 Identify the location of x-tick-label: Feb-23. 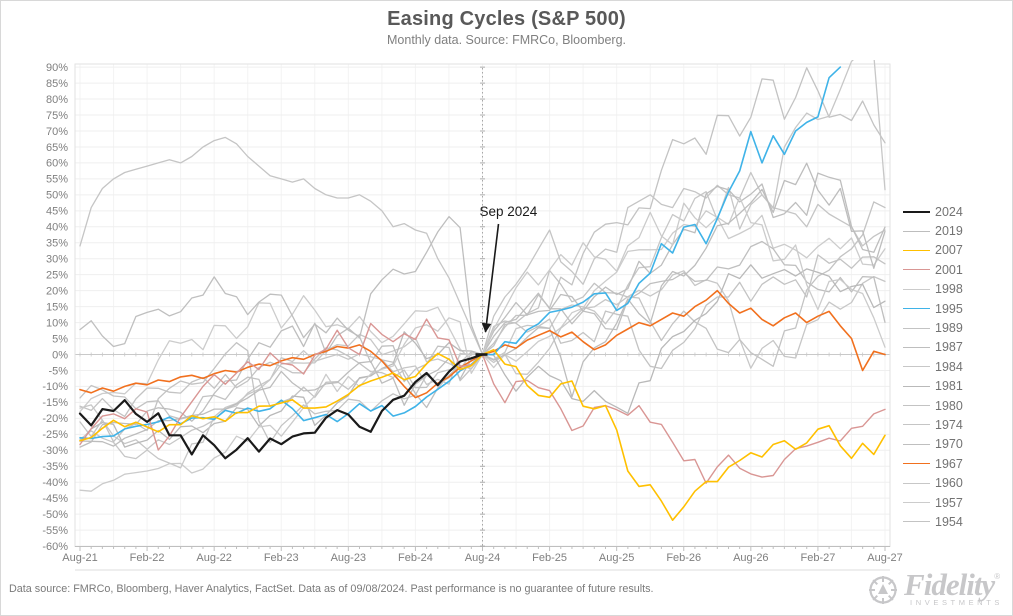
(281, 558).